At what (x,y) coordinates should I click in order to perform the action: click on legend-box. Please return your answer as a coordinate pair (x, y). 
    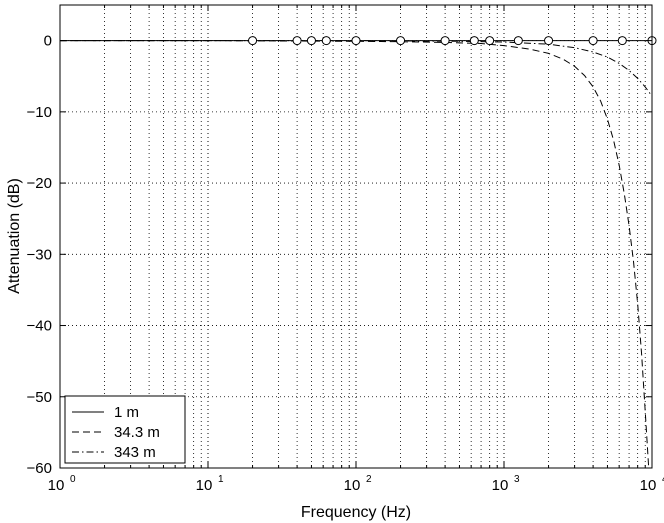
    Looking at the image, I should click on (125, 429).